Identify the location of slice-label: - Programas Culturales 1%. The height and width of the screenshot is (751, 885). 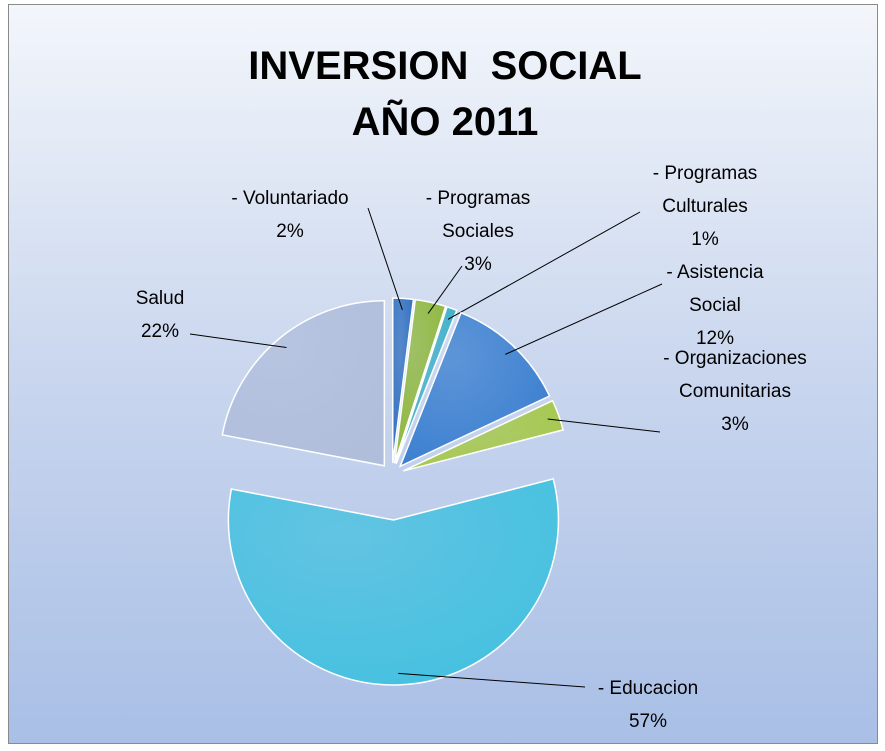
(705, 206).